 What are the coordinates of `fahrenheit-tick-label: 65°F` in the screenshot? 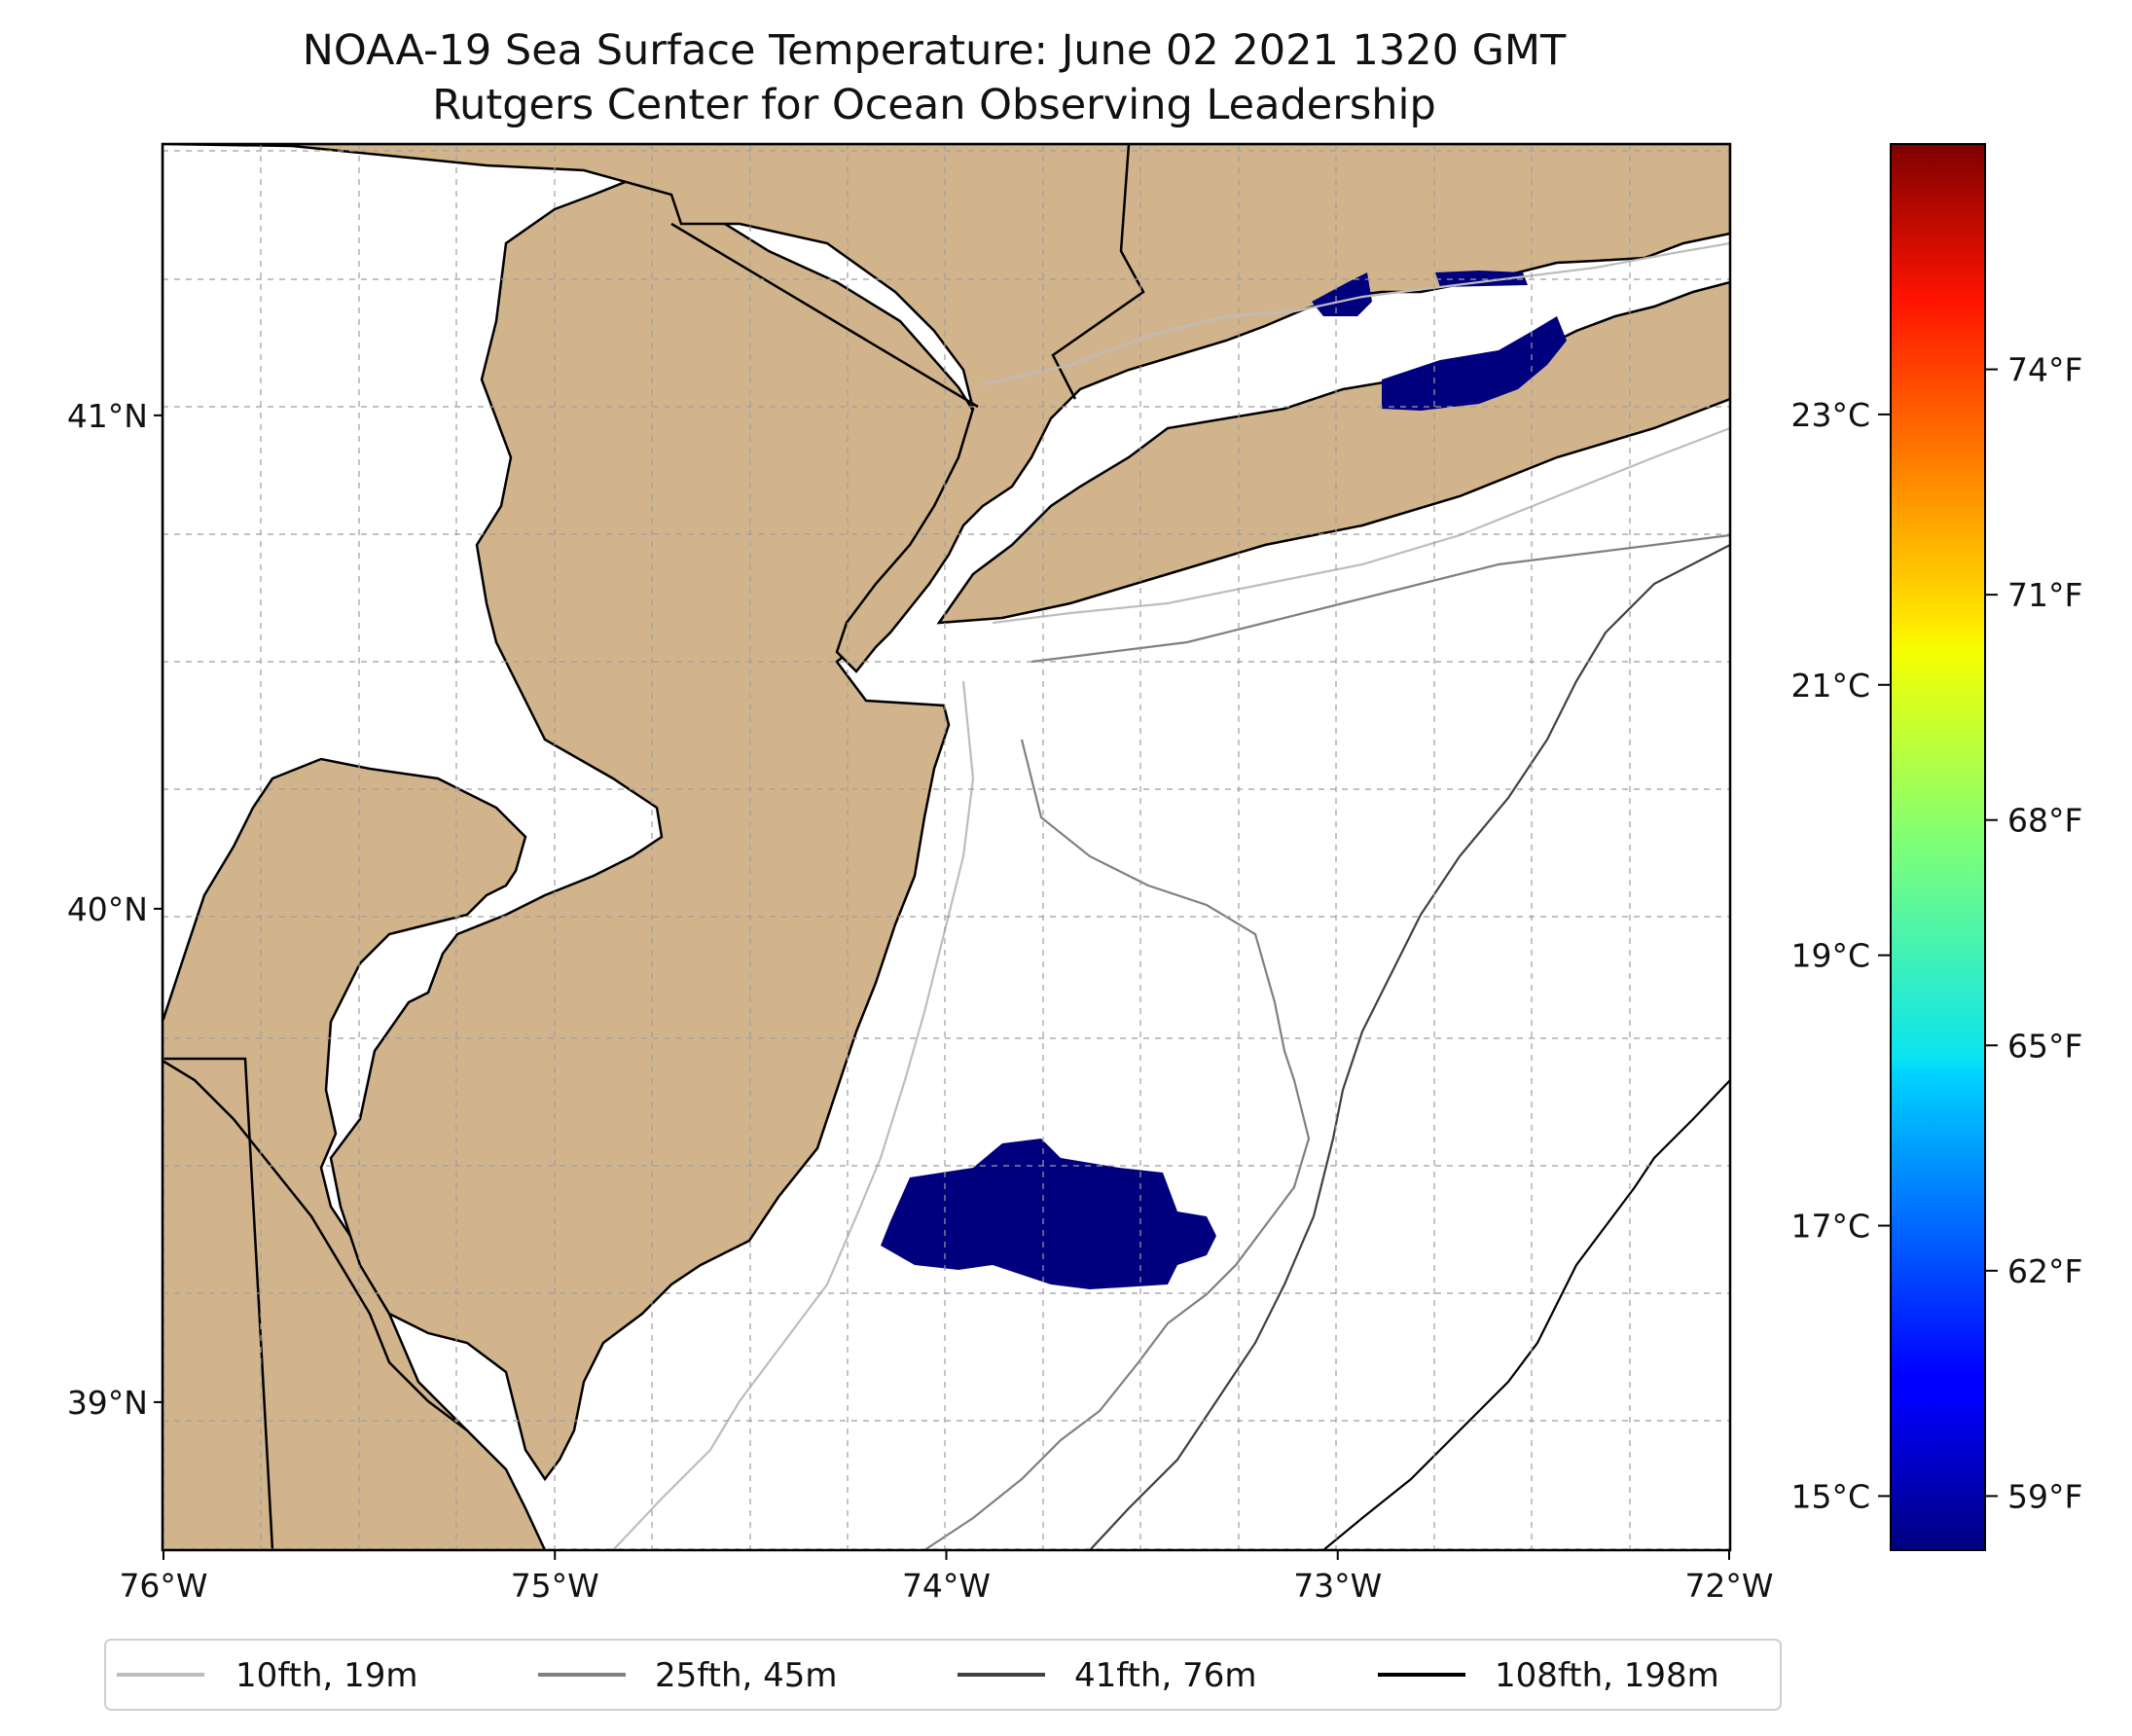 It's located at (2044, 1046).